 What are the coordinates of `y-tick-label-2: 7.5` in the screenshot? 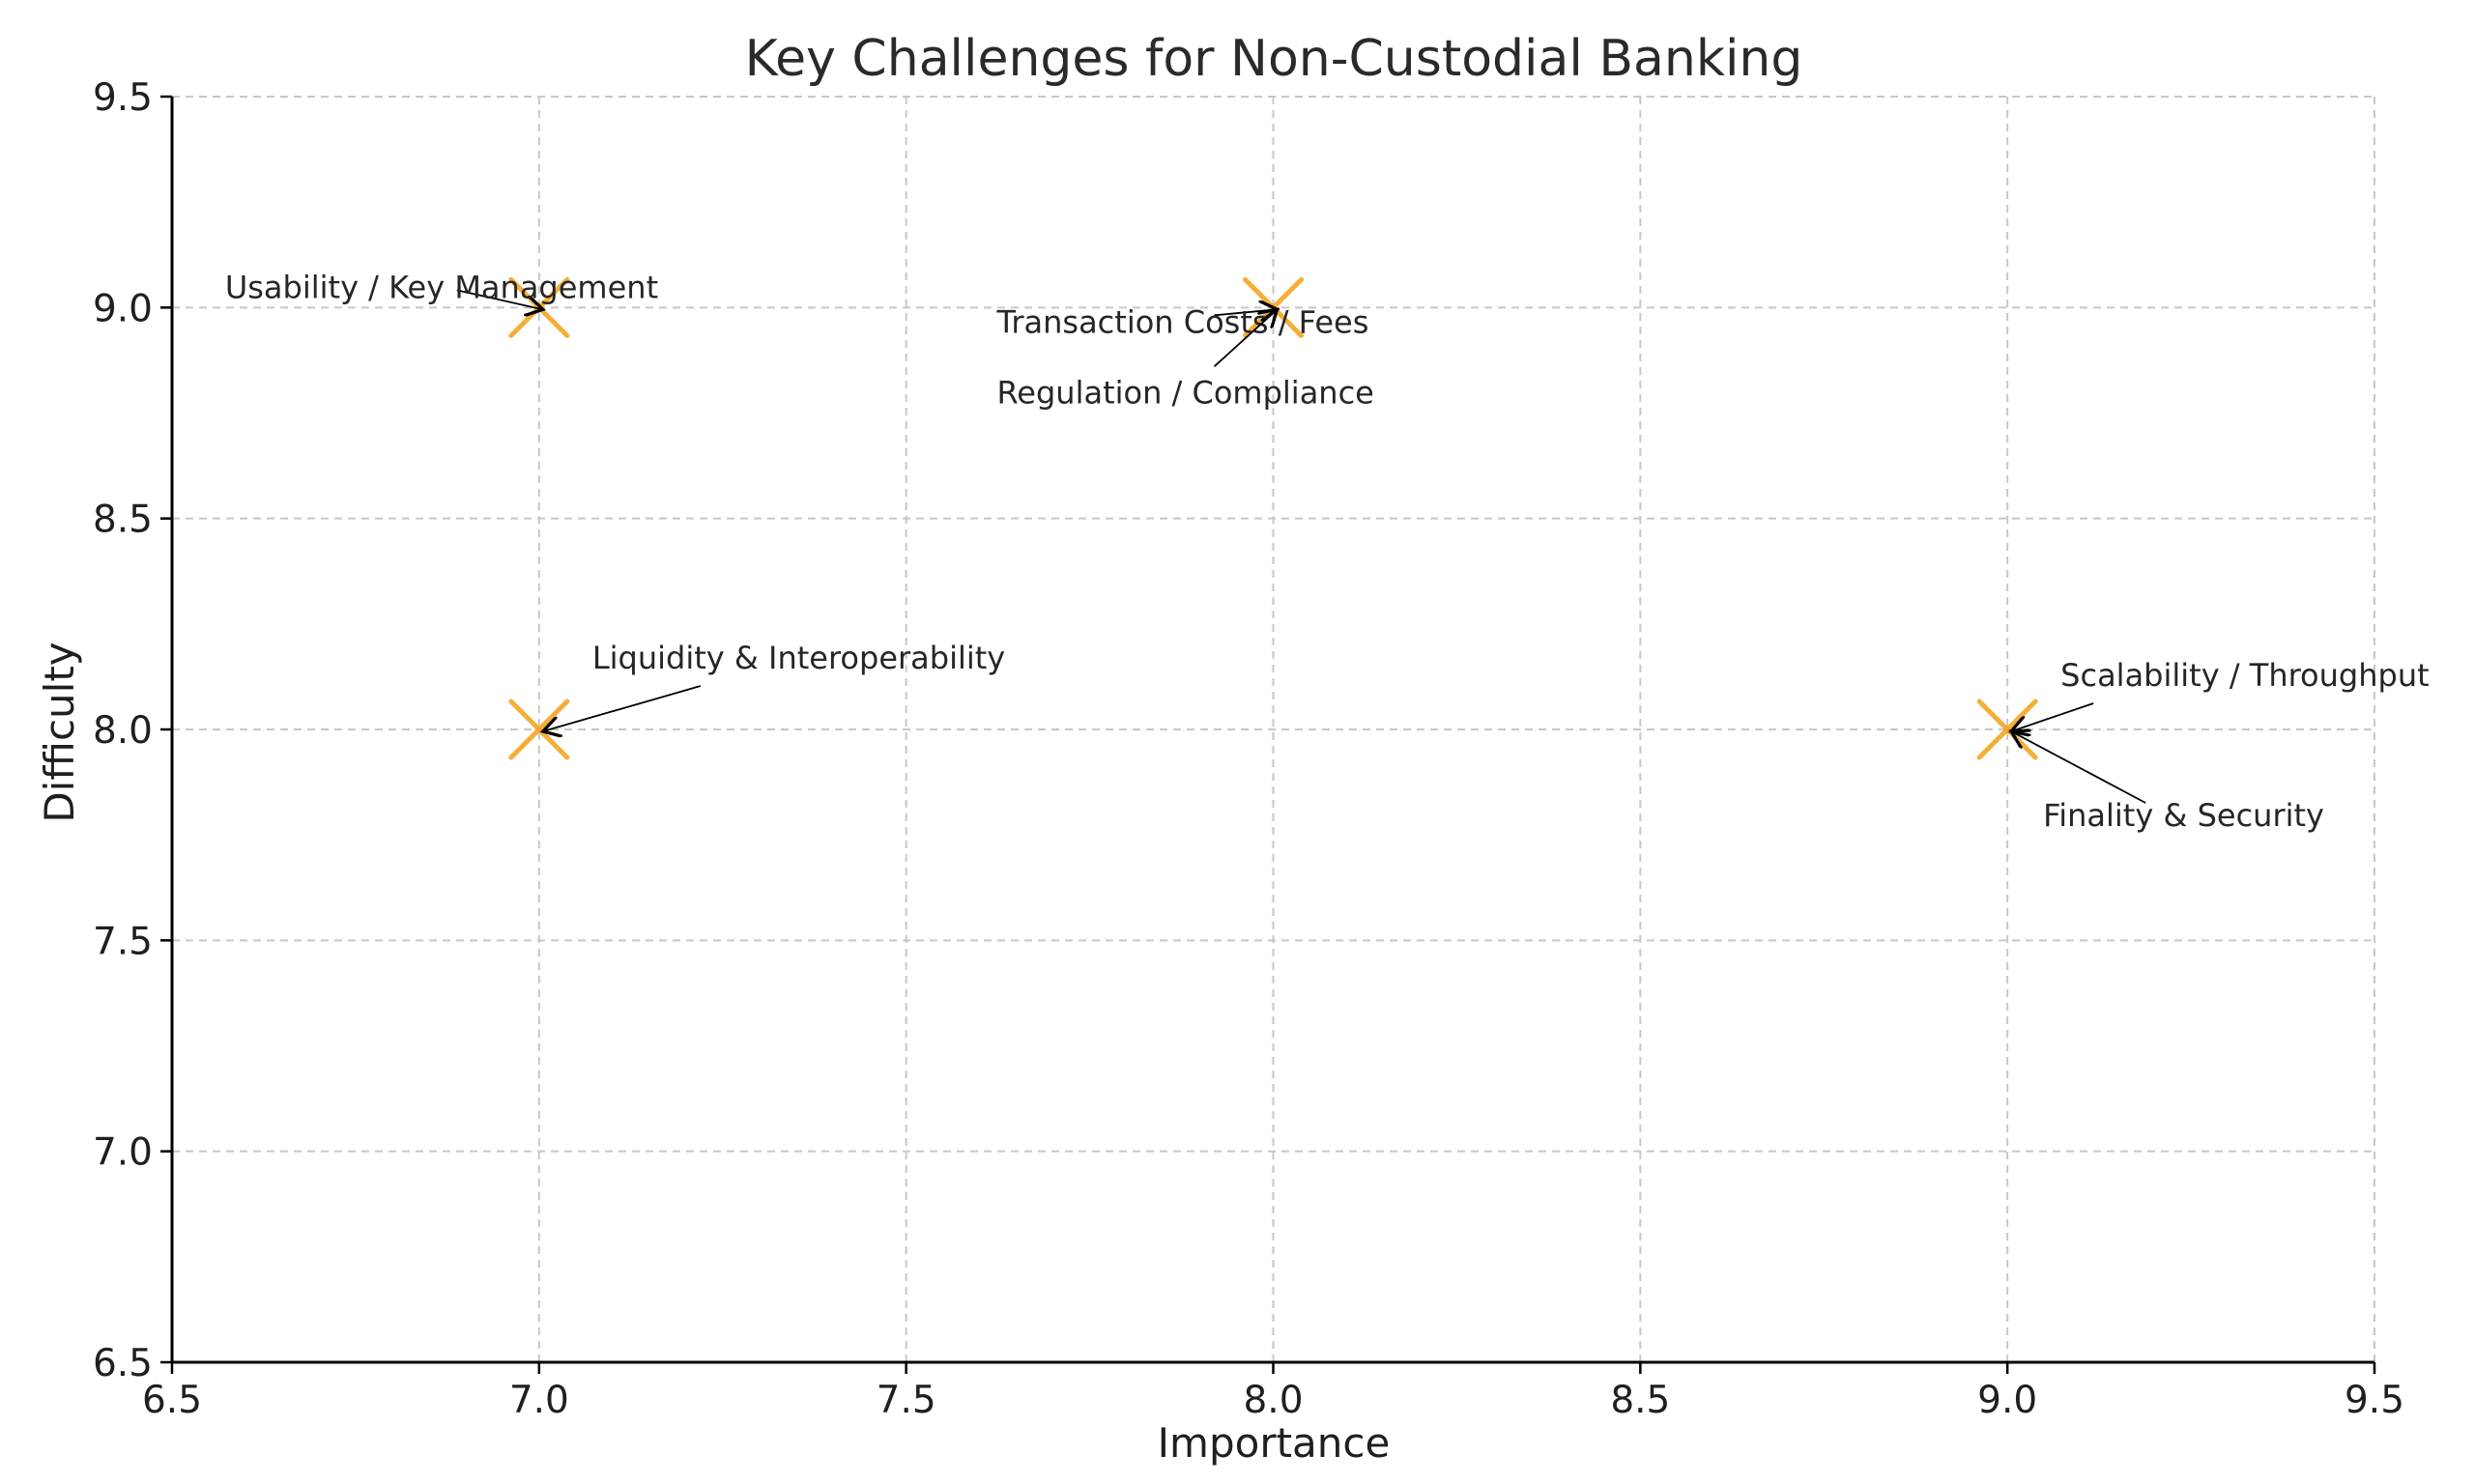 It's located at (123, 942).